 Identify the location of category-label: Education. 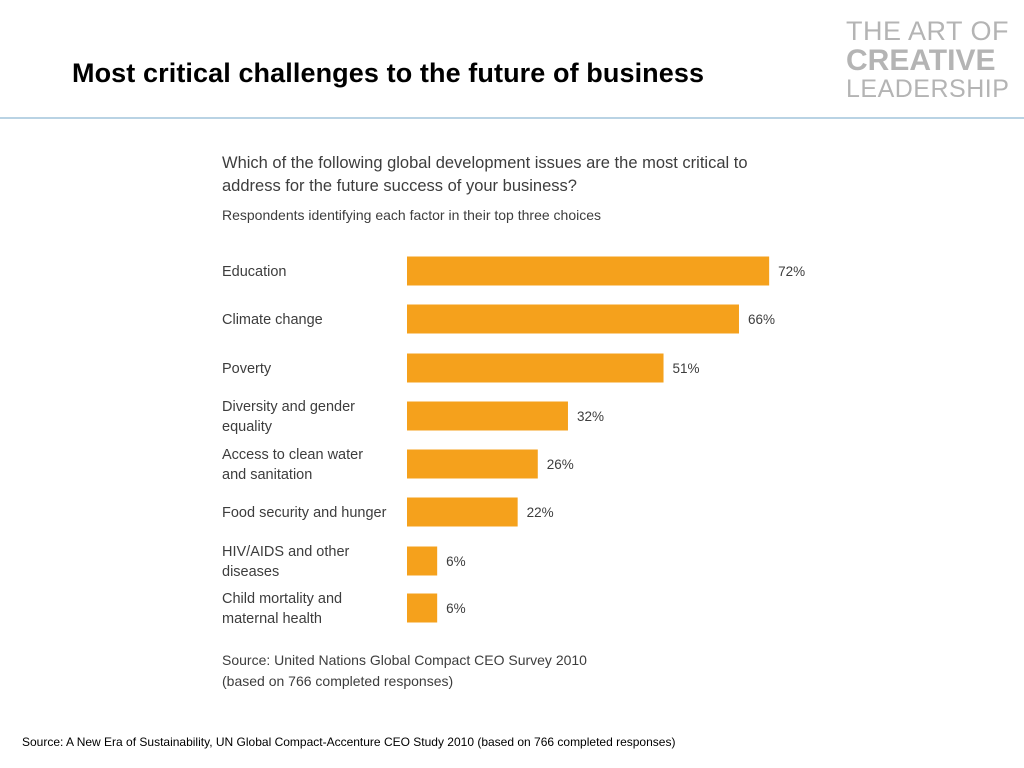
(254, 272).